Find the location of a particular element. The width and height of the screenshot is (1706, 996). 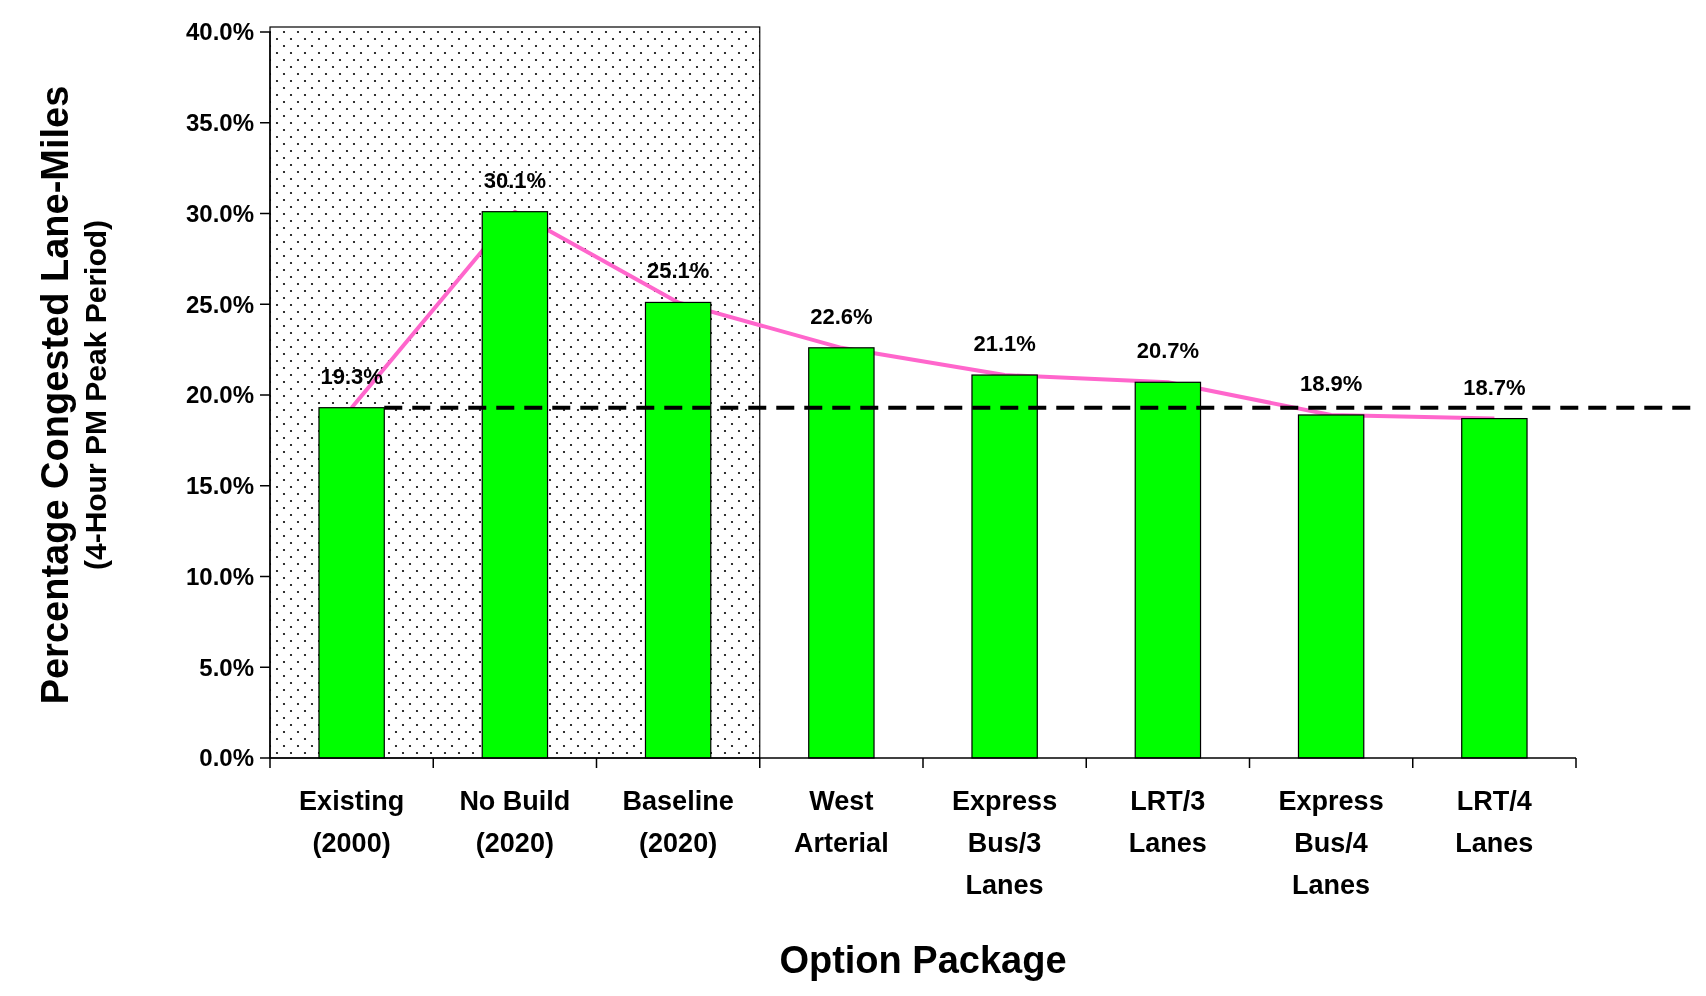

x-tick-label: Baseline (2020) is located at coordinates (678, 822).